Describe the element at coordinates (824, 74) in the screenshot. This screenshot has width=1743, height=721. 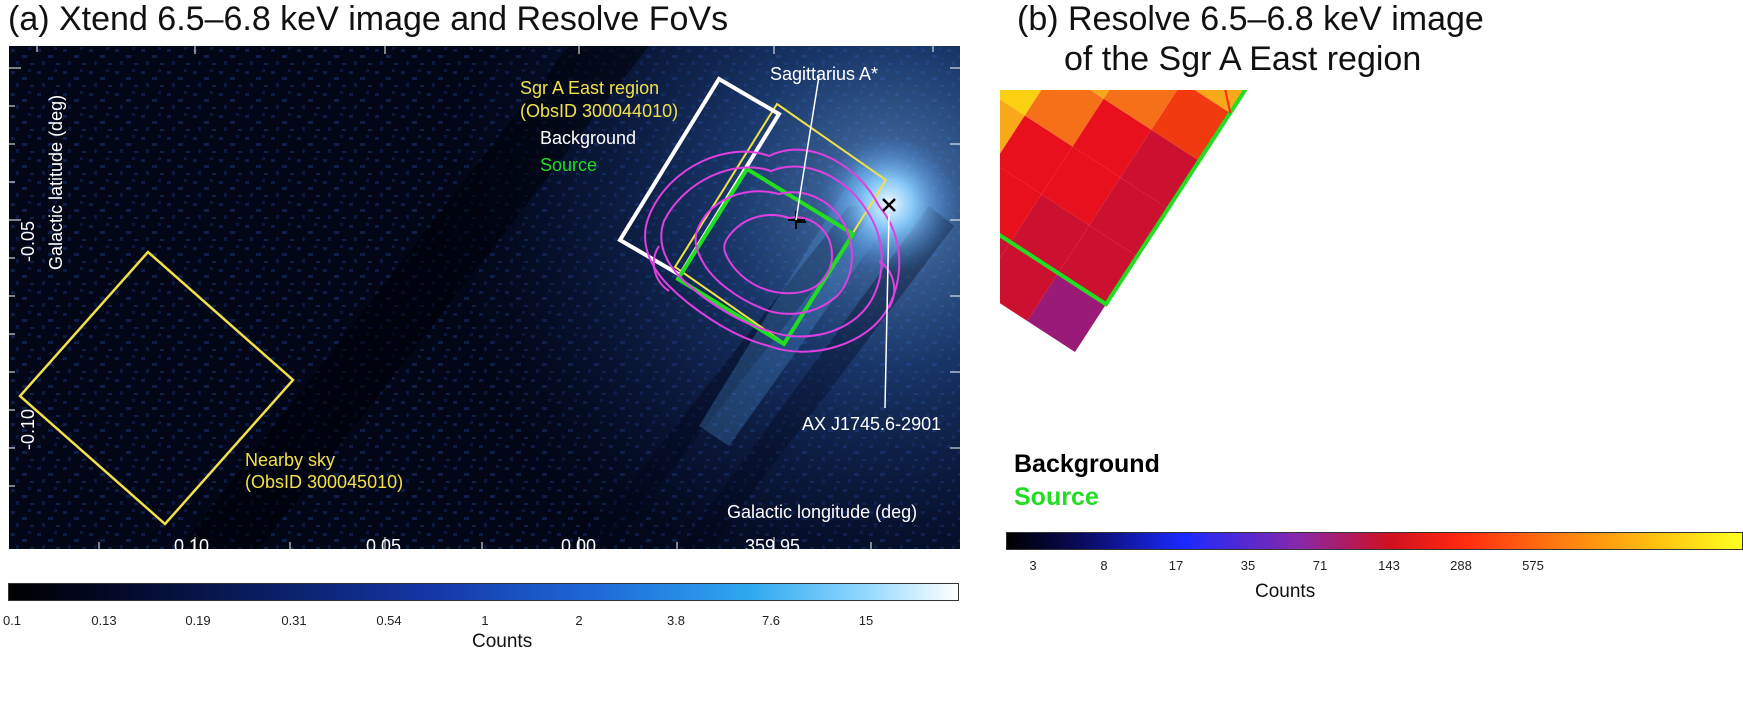
I see `sagittarius-label: Sagittarius A*` at that location.